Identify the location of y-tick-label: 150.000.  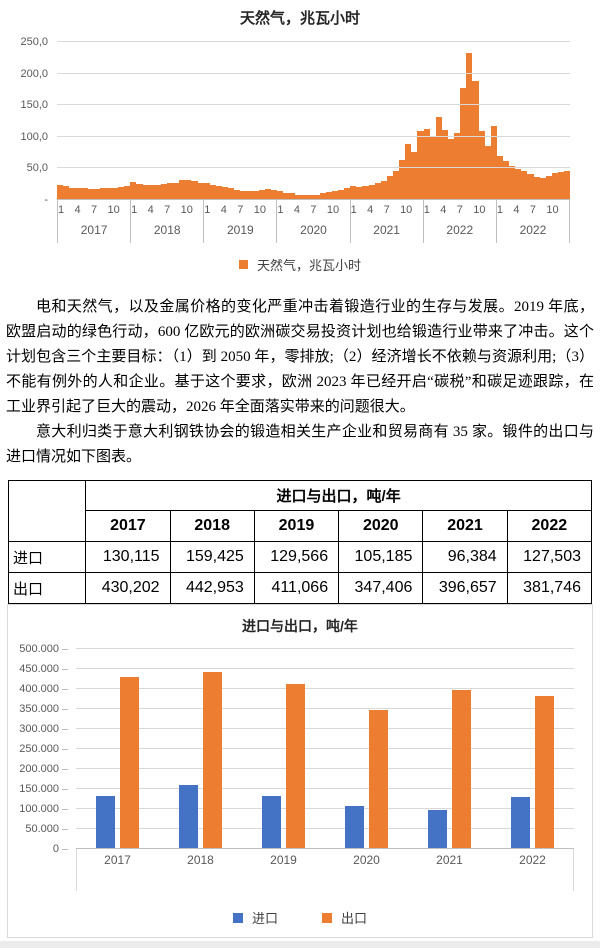
(43, 789).